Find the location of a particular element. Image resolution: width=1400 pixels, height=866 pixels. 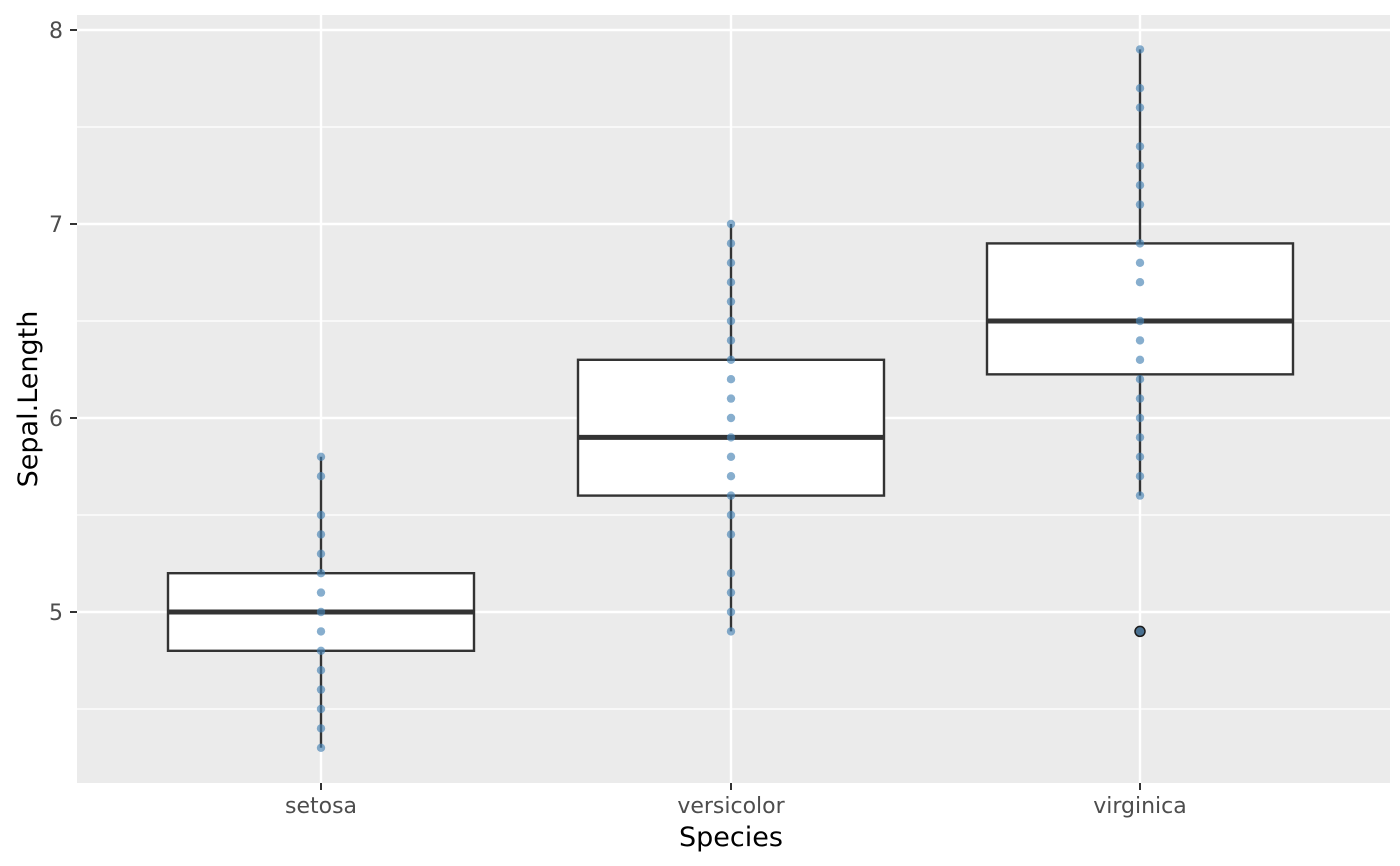

x-axis-title: Species is located at coordinates (731, 837).